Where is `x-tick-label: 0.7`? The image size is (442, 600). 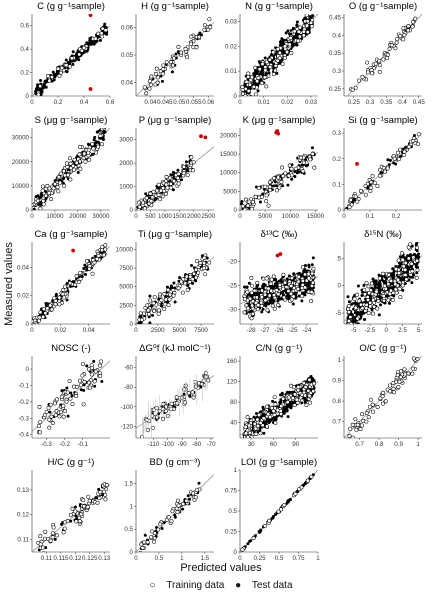 x-tick-label: 0.7 is located at coordinates (359, 444).